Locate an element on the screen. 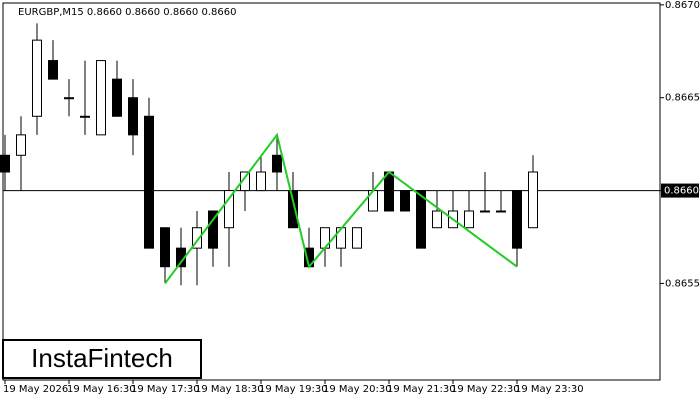 The width and height of the screenshot is (700, 400). x-tick-label: 19 May 2026 is located at coordinates (35, 389).